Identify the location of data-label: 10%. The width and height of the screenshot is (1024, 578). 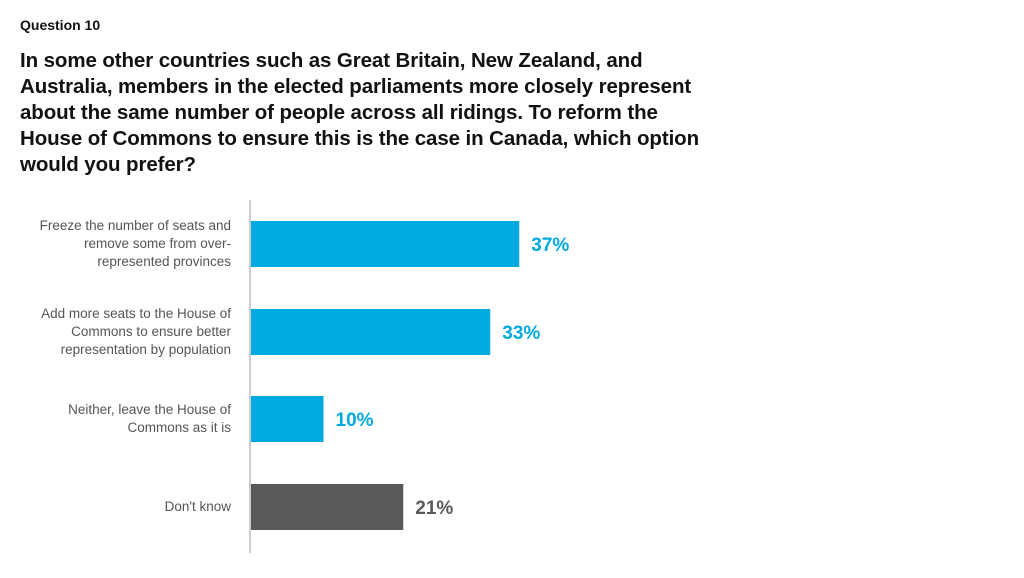
(355, 420).